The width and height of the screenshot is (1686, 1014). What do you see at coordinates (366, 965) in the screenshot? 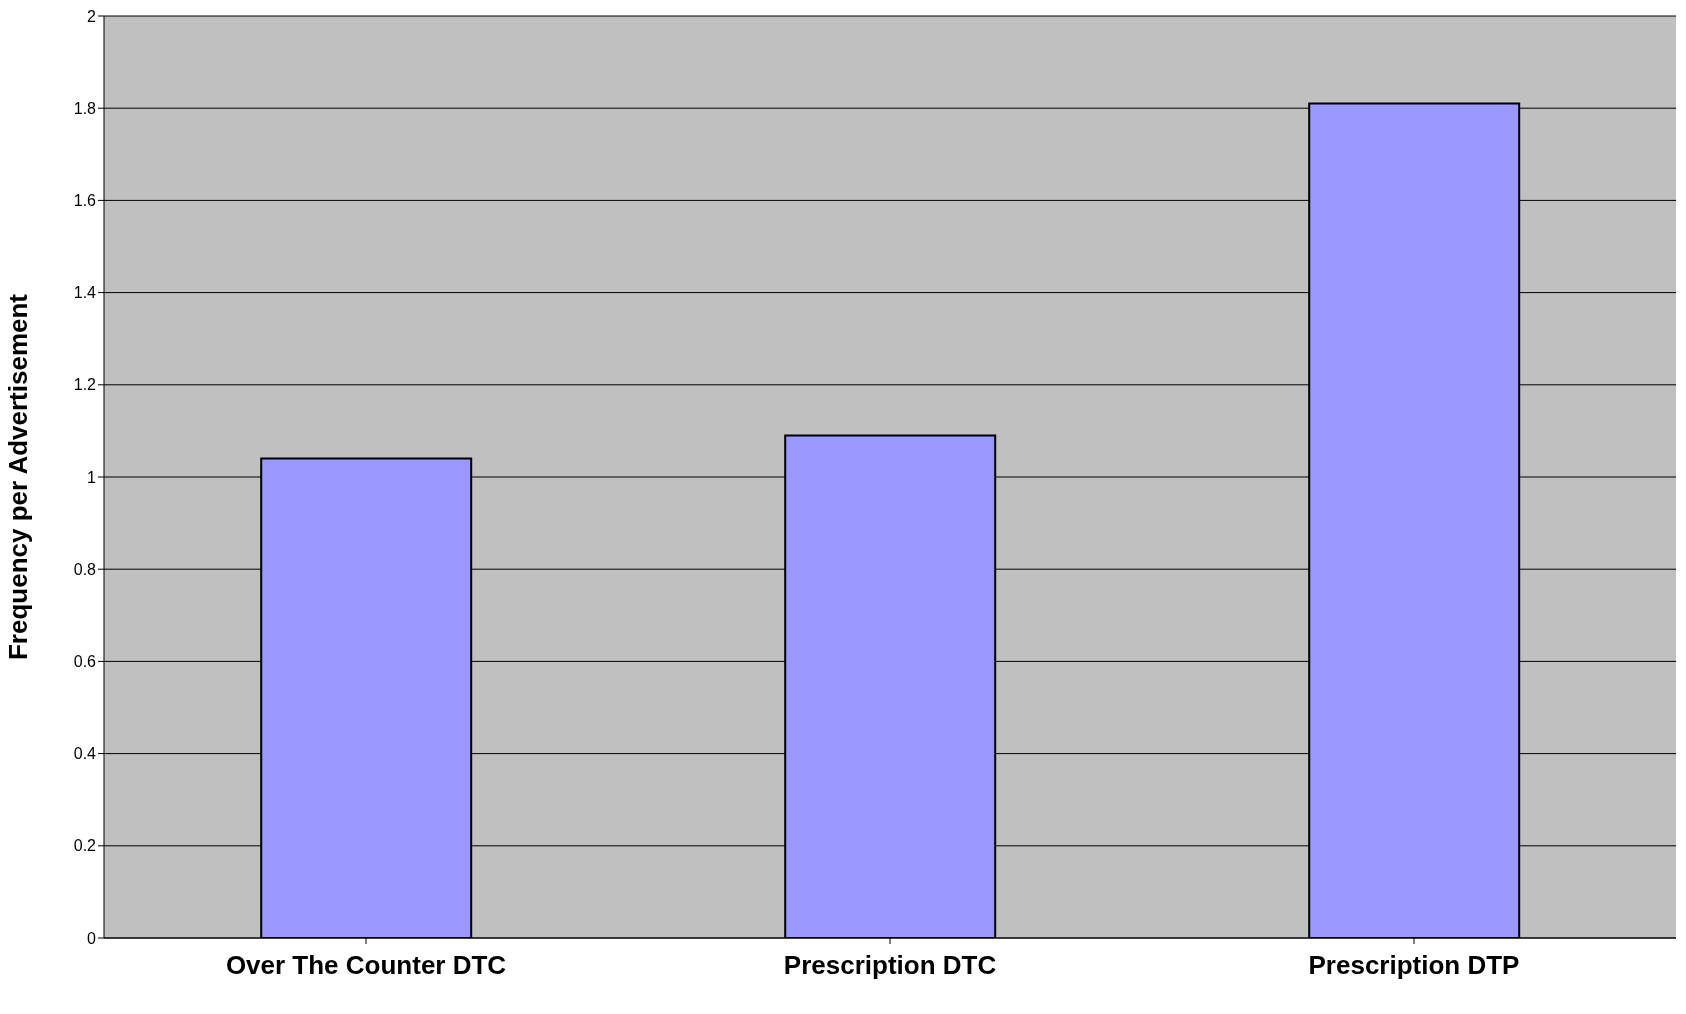
I see `x-tick-label: Over The Counter DTC` at bounding box center [366, 965].